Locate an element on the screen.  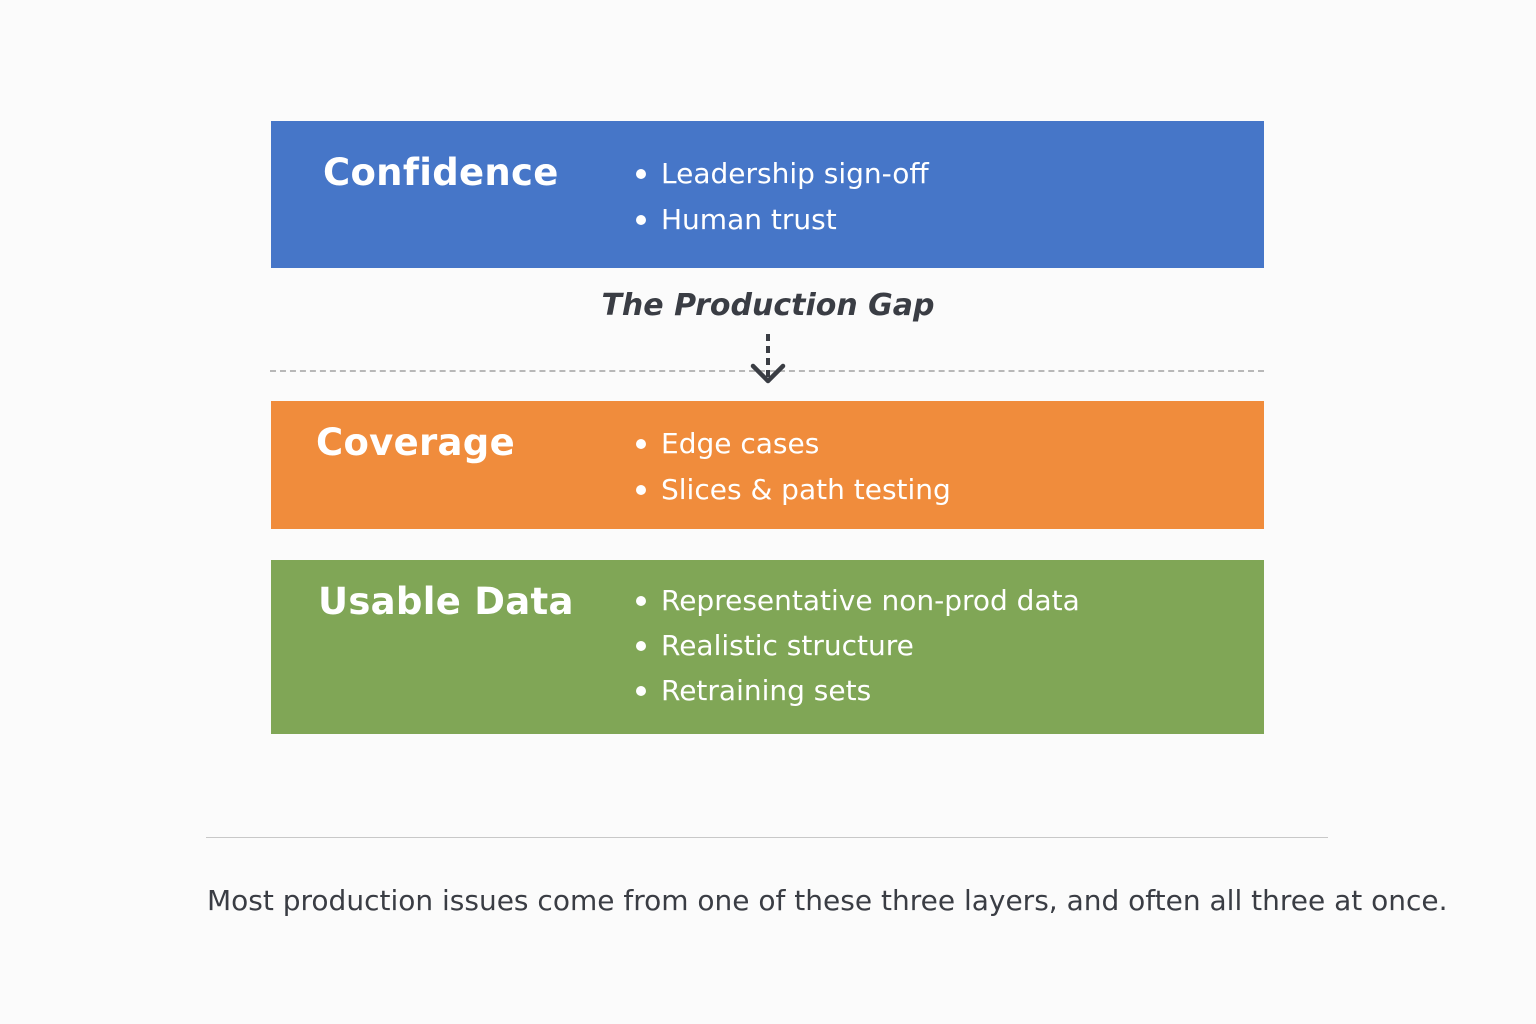
layer-title: Confidence is located at coordinates (441, 172).